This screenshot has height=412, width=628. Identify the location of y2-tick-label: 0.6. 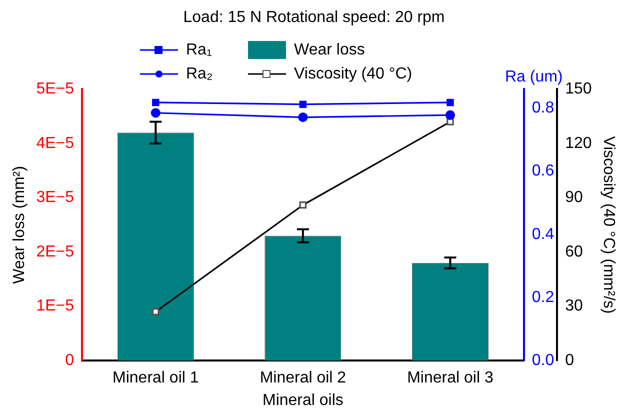
(543, 171).